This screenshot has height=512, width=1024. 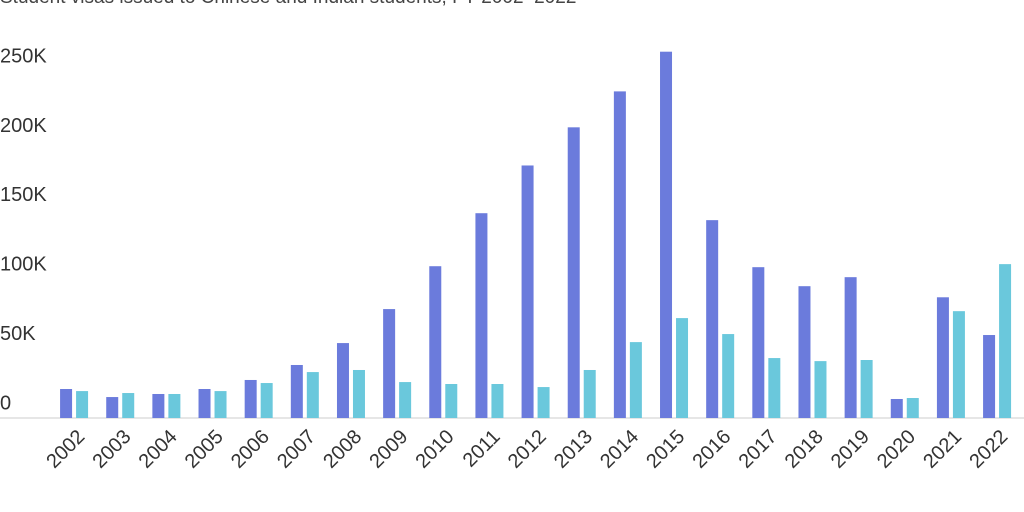 What do you see at coordinates (482, 449) in the screenshot?
I see `x-tick-label: 2011` at bounding box center [482, 449].